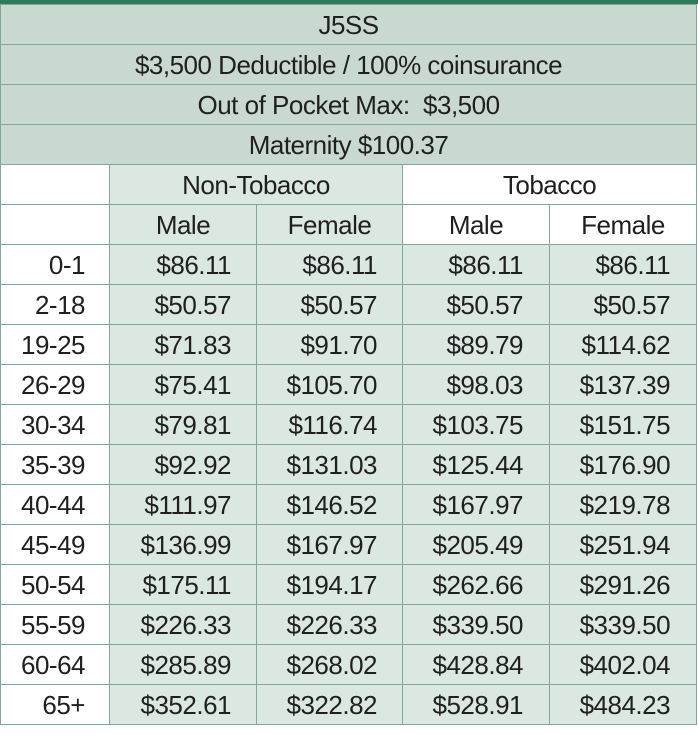  Describe the element at coordinates (623, 224) in the screenshot. I see `header-tobacco-female: Female` at that location.